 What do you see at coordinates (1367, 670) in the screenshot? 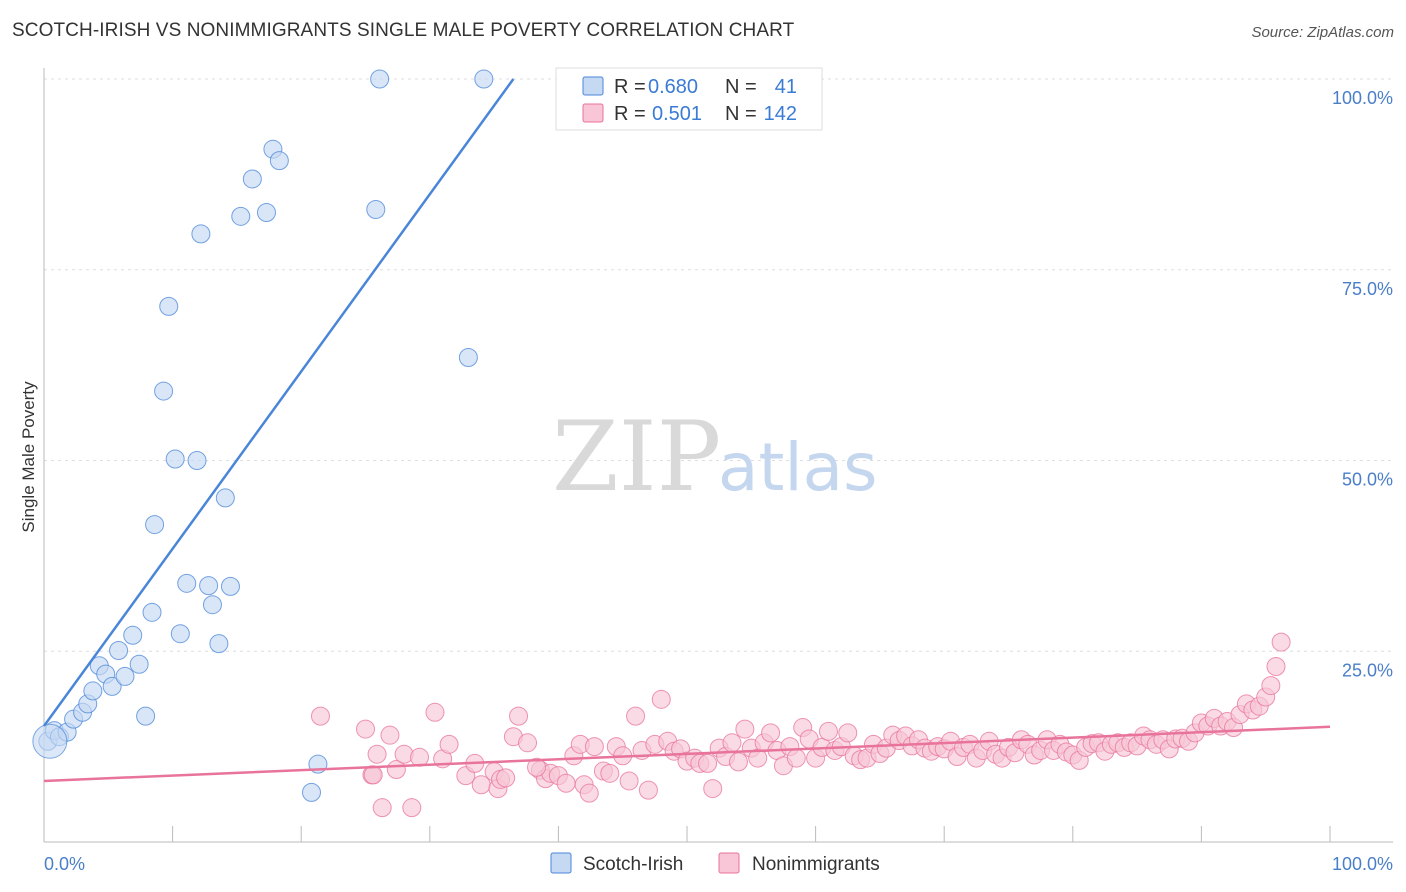
I see `y-tick-label: 25.0%` at bounding box center [1367, 670].